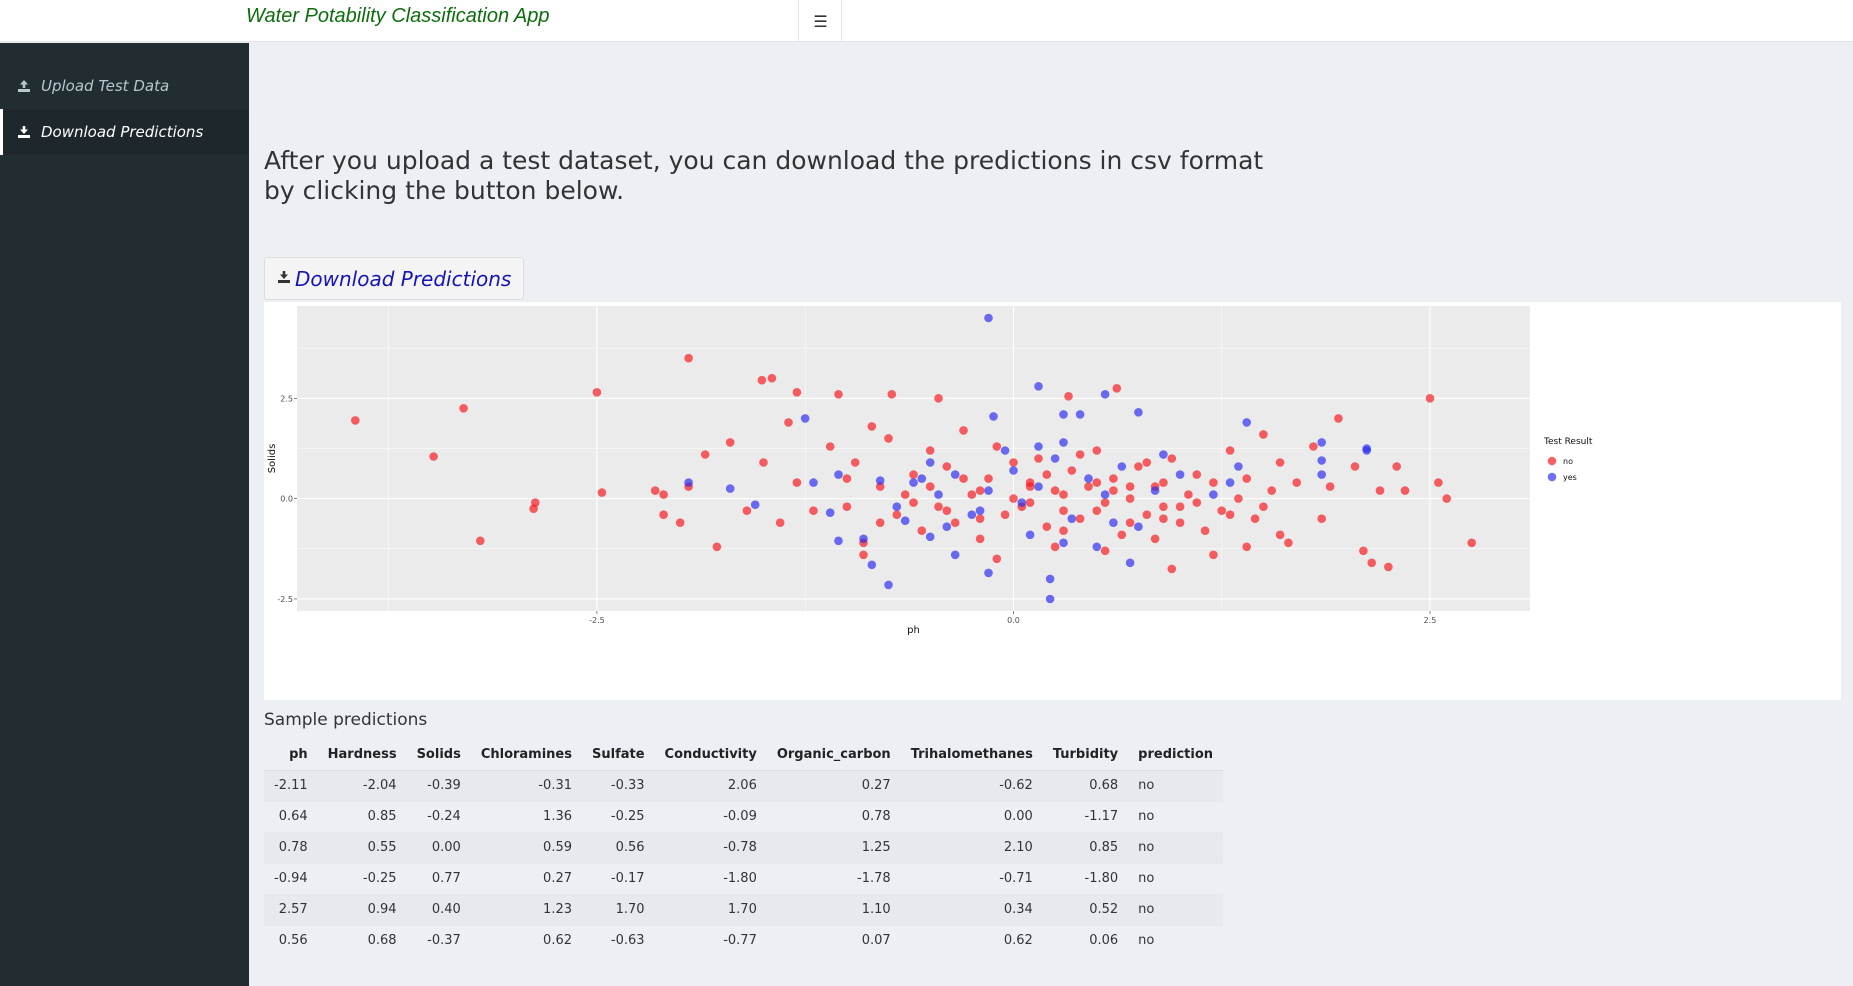  Describe the element at coordinates (124, 514) in the screenshot. I see `sidebar: Upload Test Data Download Predictions` at that location.